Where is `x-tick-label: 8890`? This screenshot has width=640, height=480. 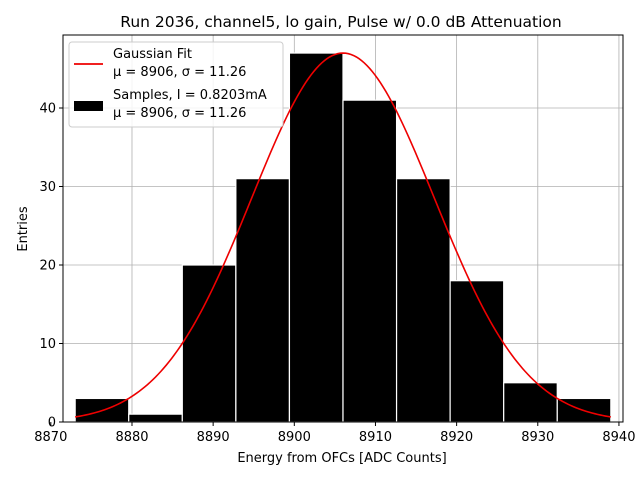 x-tick-label: 8890 is located at coordinates (213, 437).